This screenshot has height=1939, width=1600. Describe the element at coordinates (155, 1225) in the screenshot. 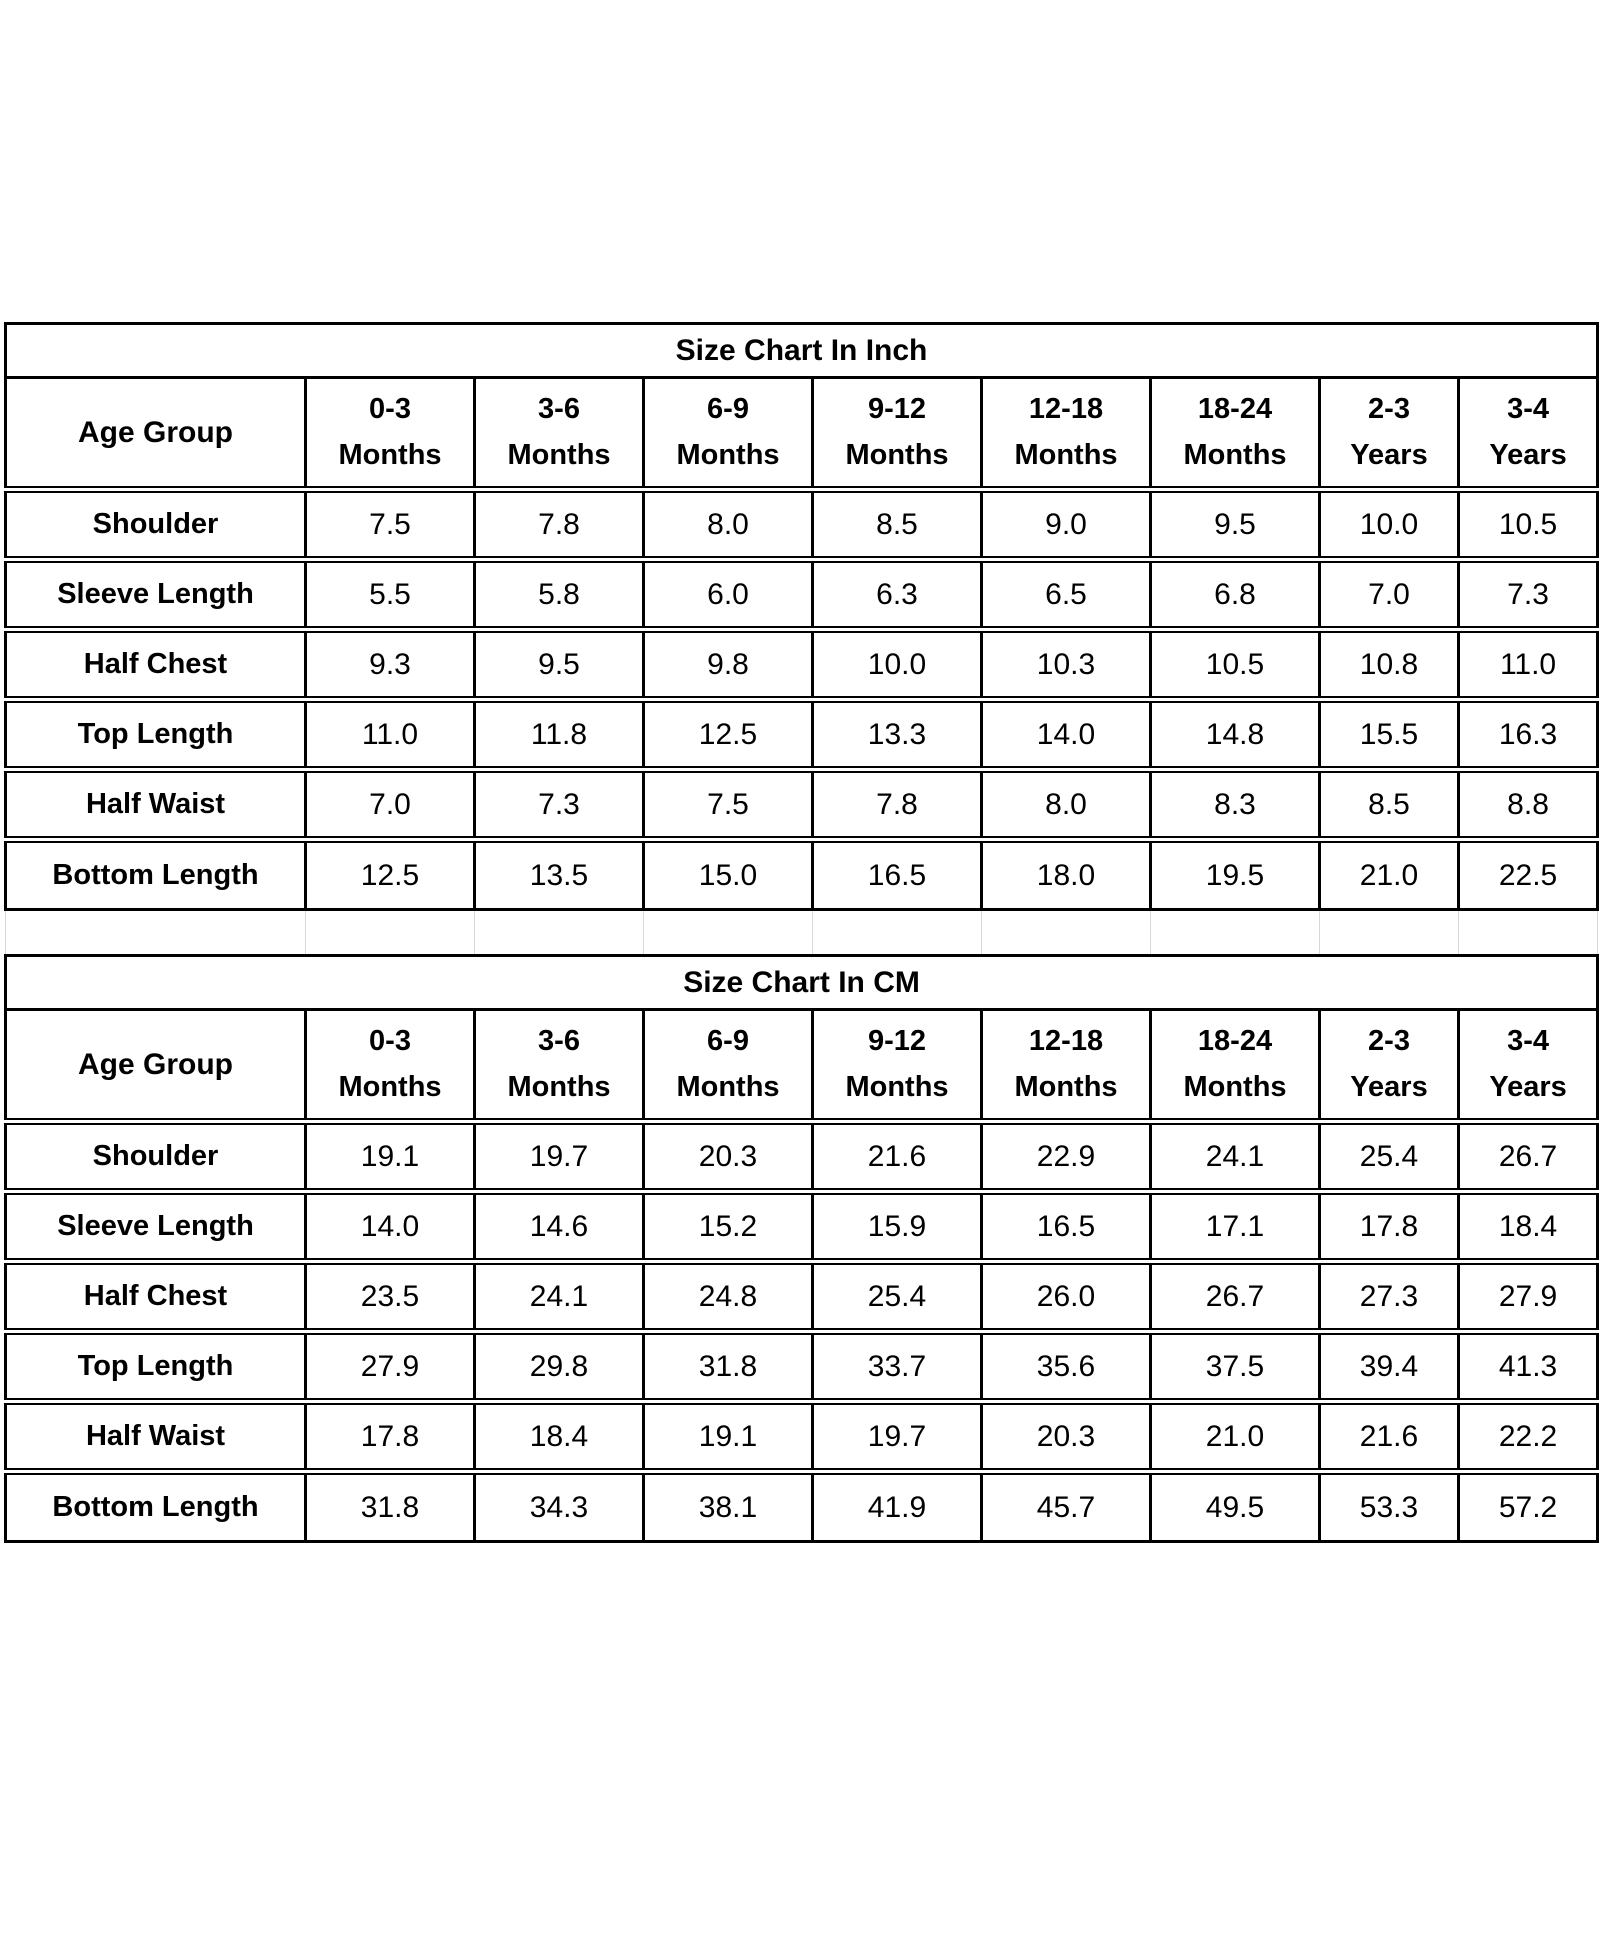

I see `row-label: Sleeve Length` at that location.